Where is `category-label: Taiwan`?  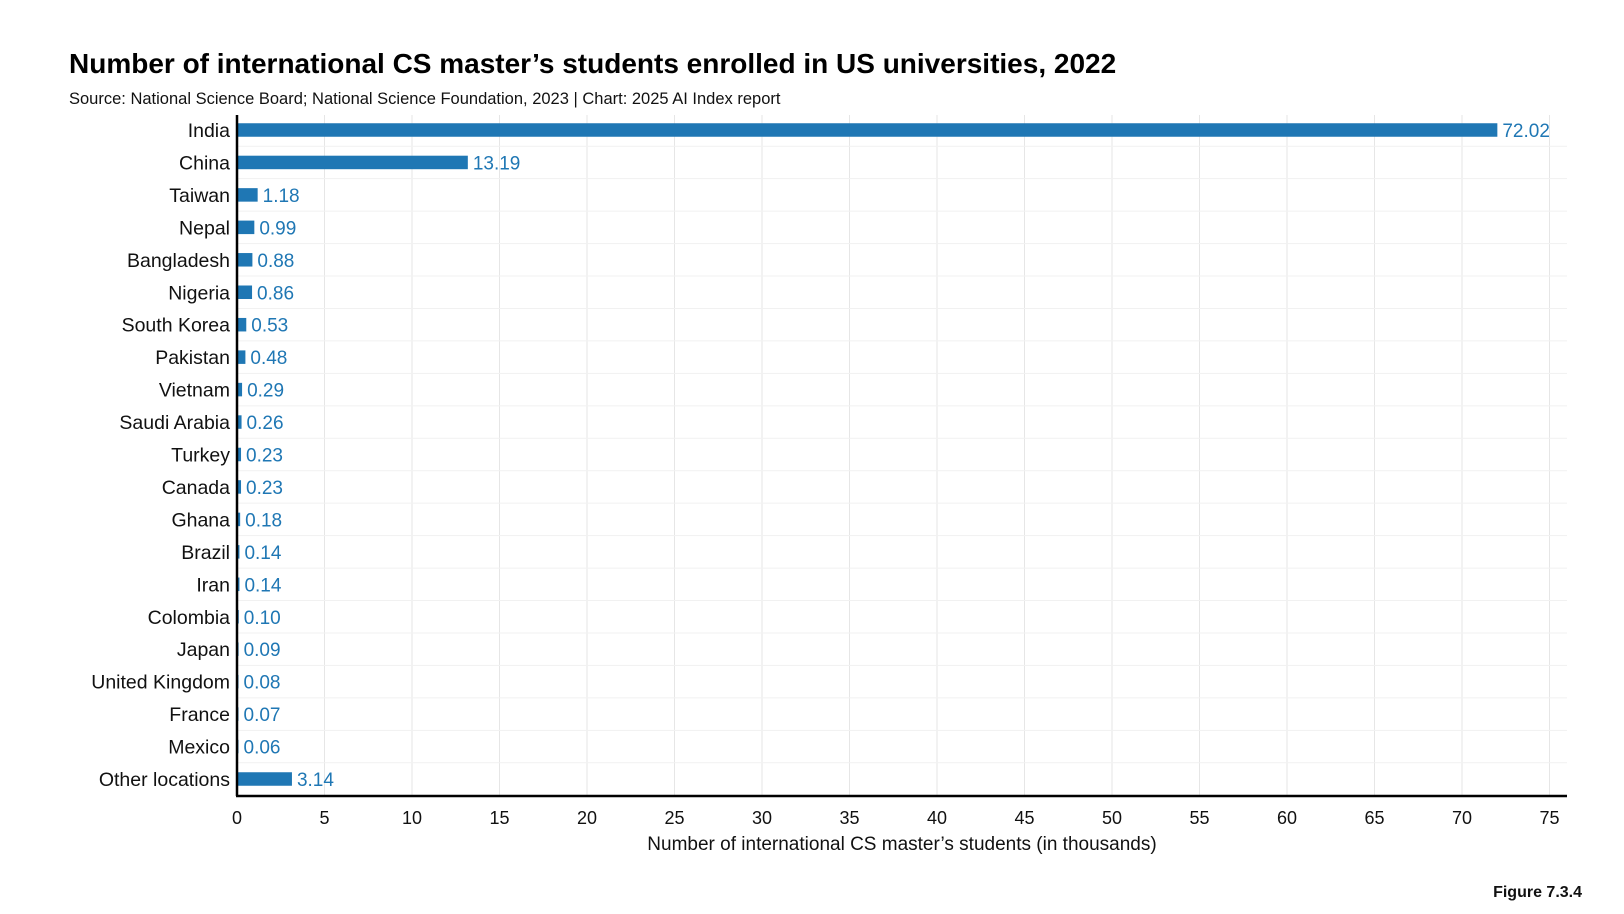 category-label: Taiwan is located at coordinates (199, 196).